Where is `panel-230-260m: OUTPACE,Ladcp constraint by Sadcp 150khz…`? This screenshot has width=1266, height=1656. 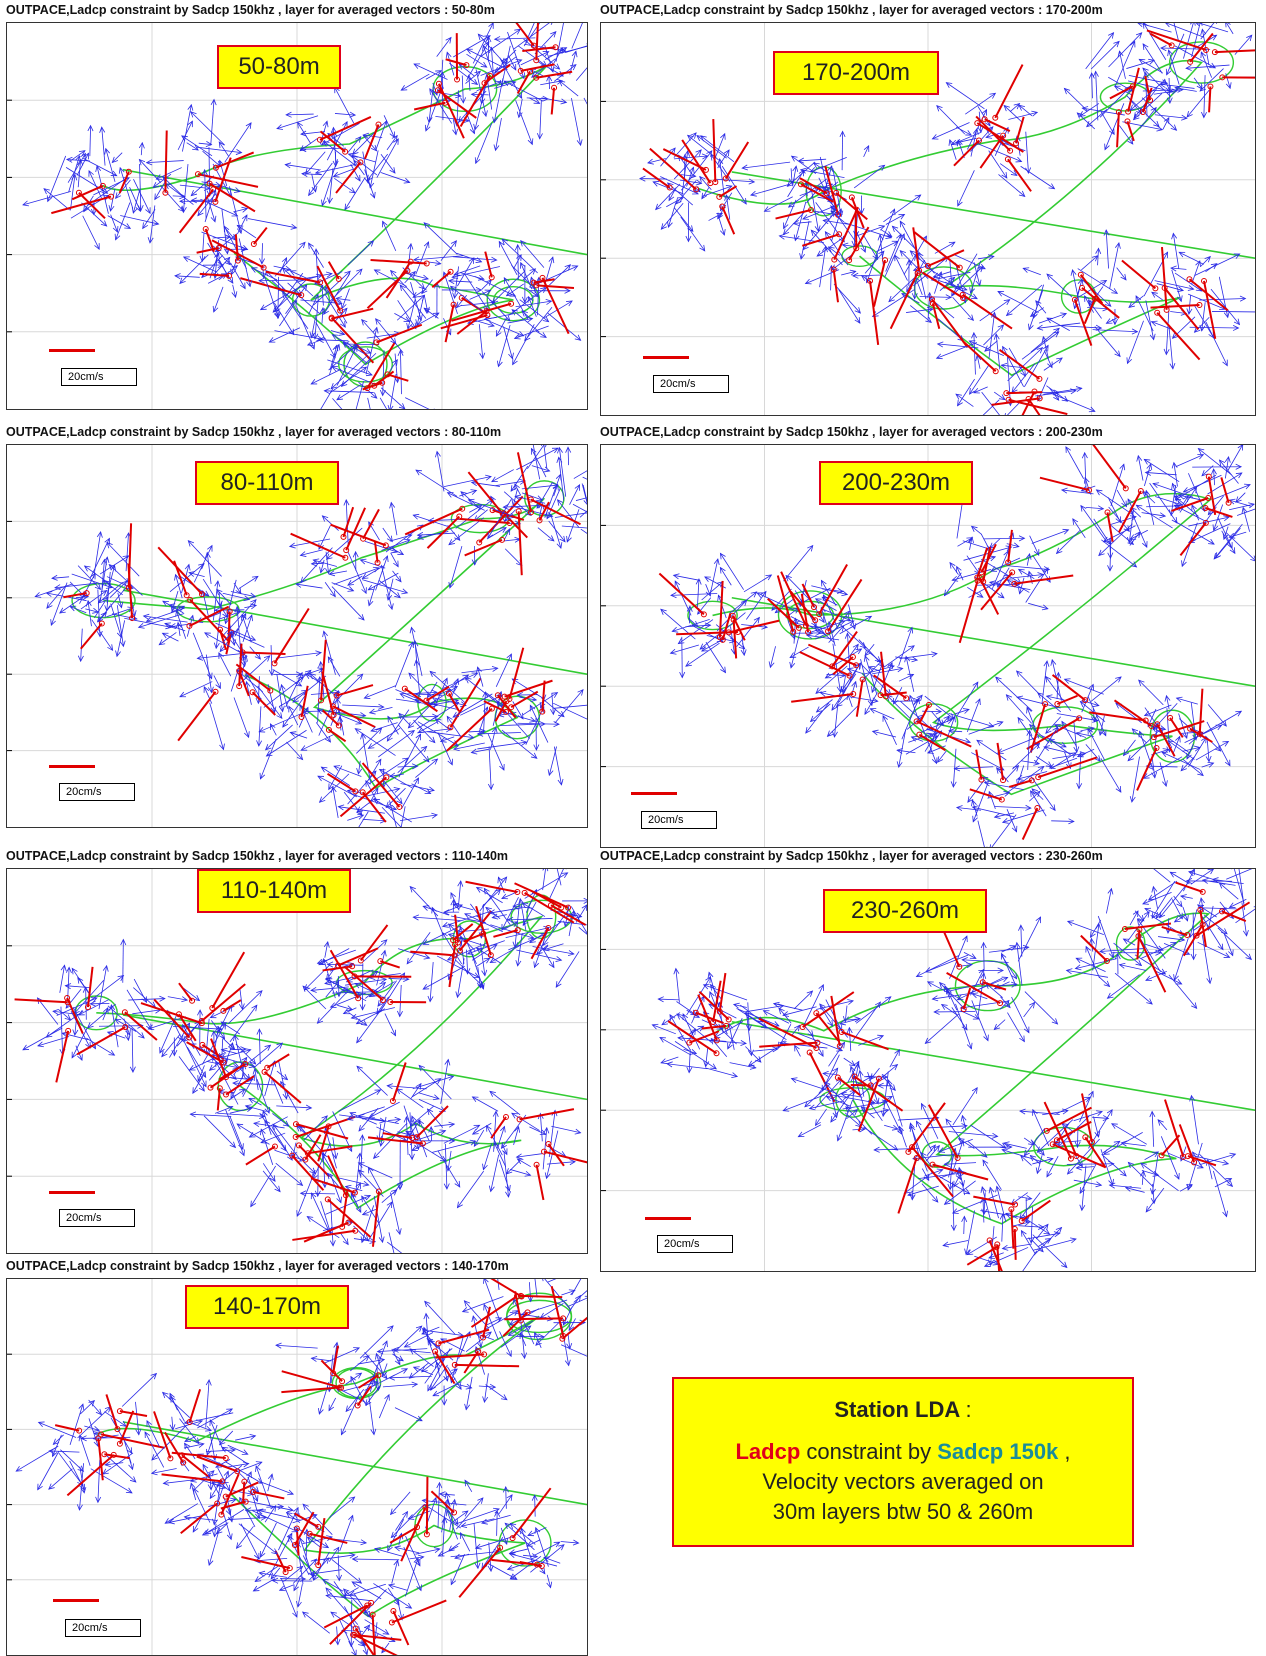 panel-230-260m: OUTPACE,Ladcp constraint by Sadcp 150khz… is located at coordinates (930, 1061).